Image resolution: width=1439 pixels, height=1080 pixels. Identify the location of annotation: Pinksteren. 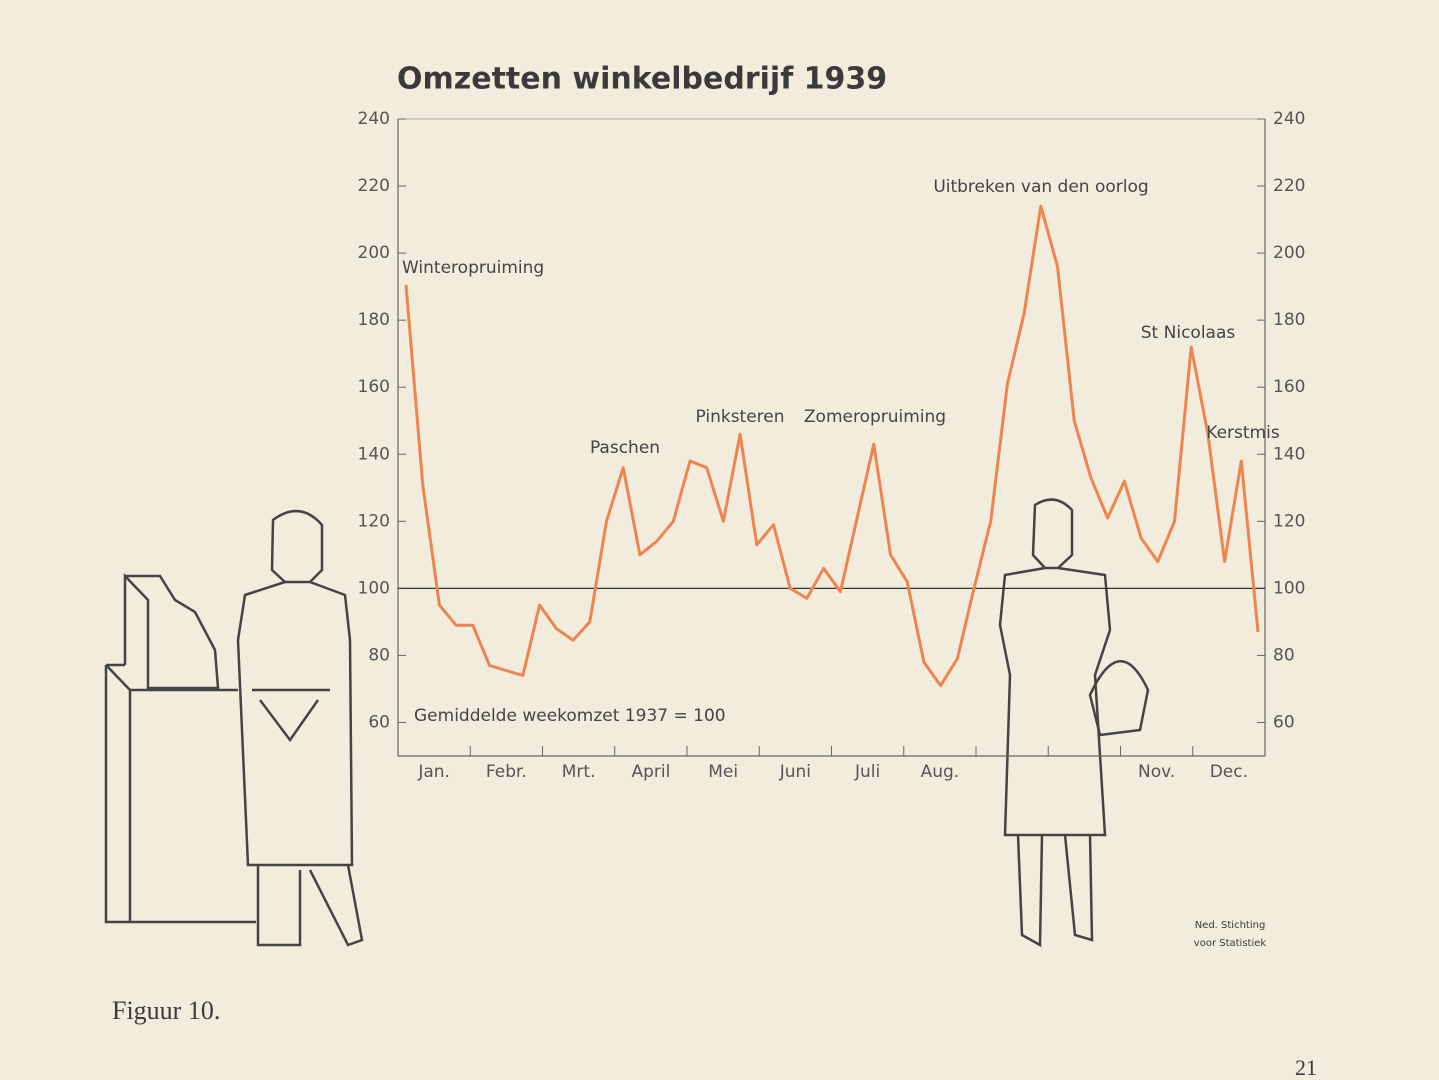
(739, 417).